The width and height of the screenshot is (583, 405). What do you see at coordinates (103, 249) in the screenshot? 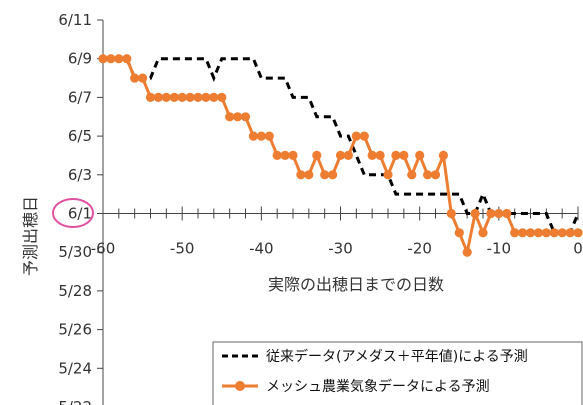
I see `x-tick-label: -60` at bounding box center [103, 249].